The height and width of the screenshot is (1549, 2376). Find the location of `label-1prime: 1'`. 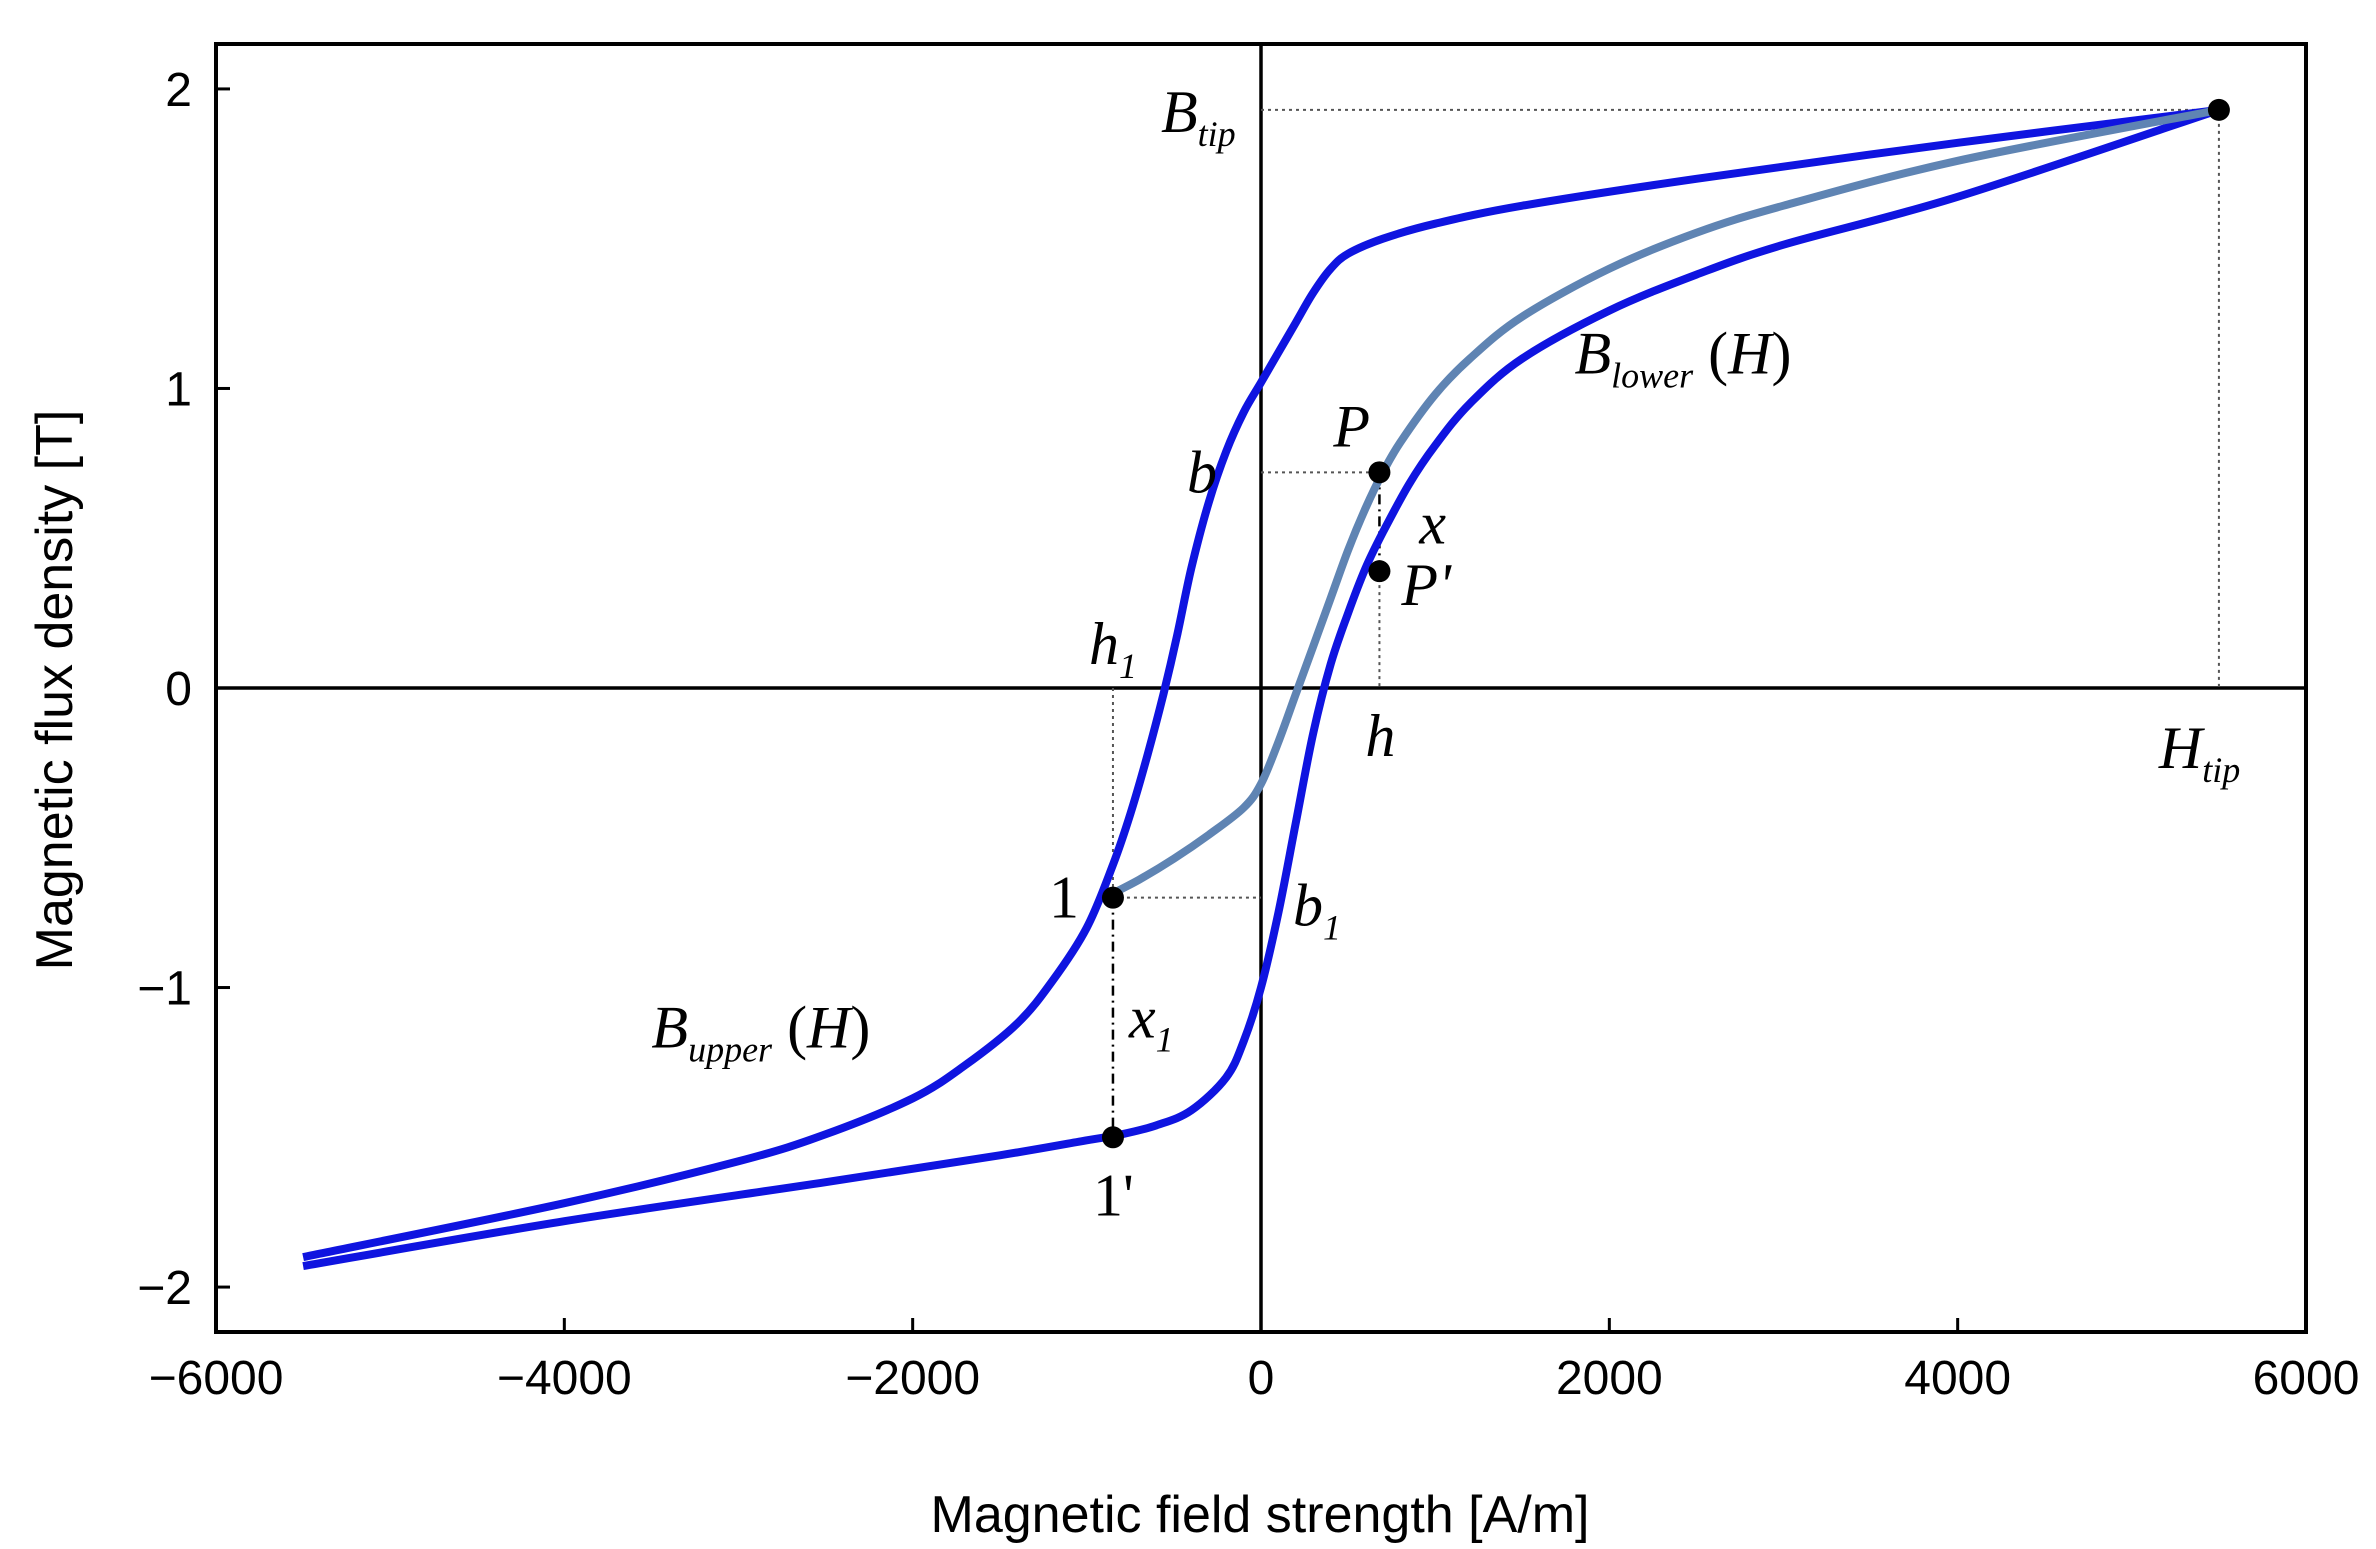

label-1prime: 1' is located at coordinates (1113, 1195).